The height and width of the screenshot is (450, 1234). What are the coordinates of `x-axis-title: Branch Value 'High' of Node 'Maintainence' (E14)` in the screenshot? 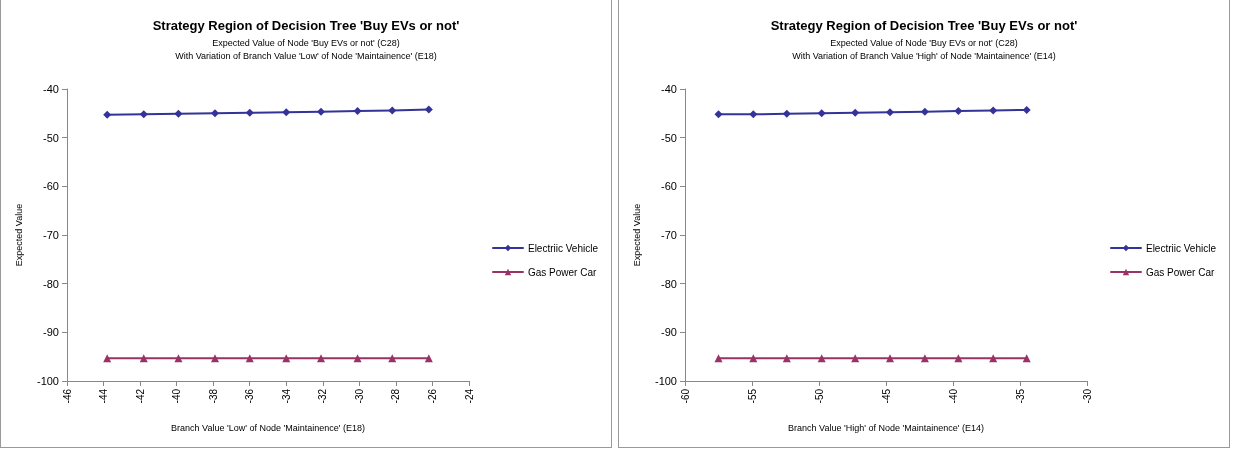 It's located at (886, 427).